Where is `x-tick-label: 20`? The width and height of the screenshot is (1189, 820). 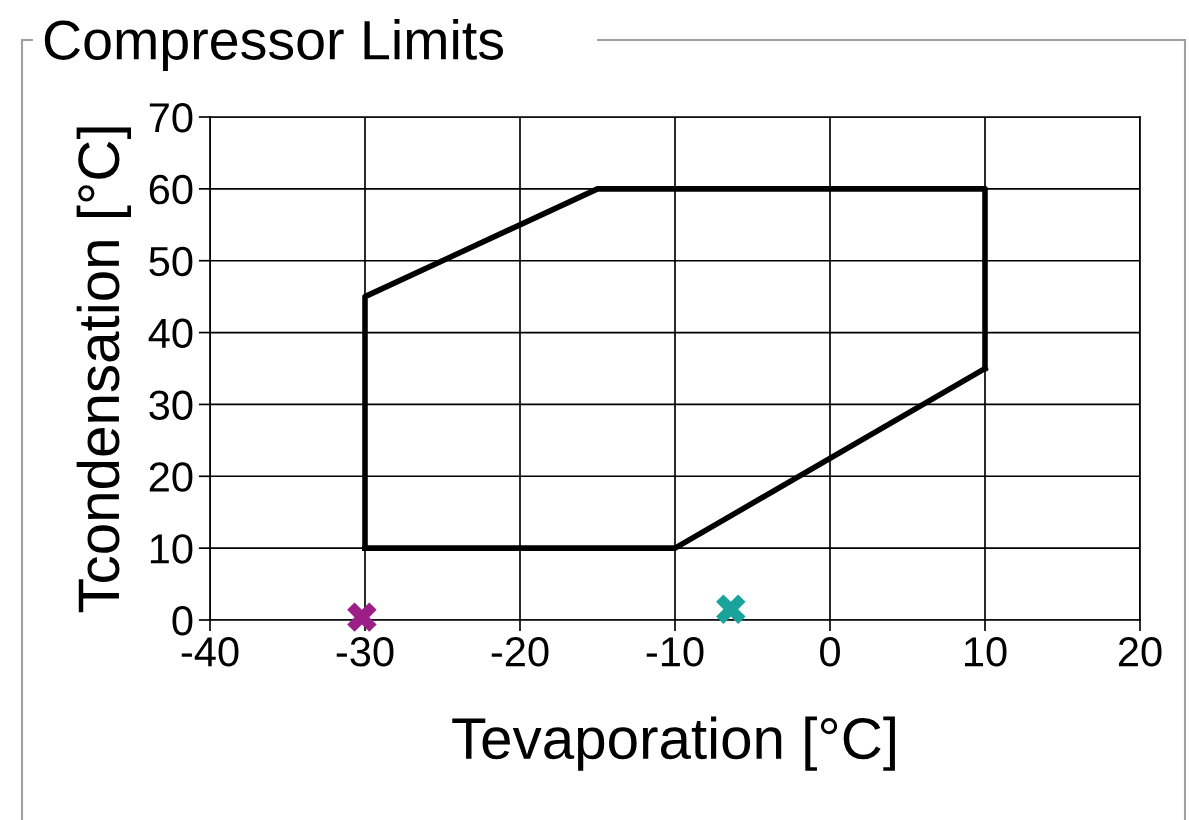
x-tick-label: 20 is located at coordinates (1140, 652).